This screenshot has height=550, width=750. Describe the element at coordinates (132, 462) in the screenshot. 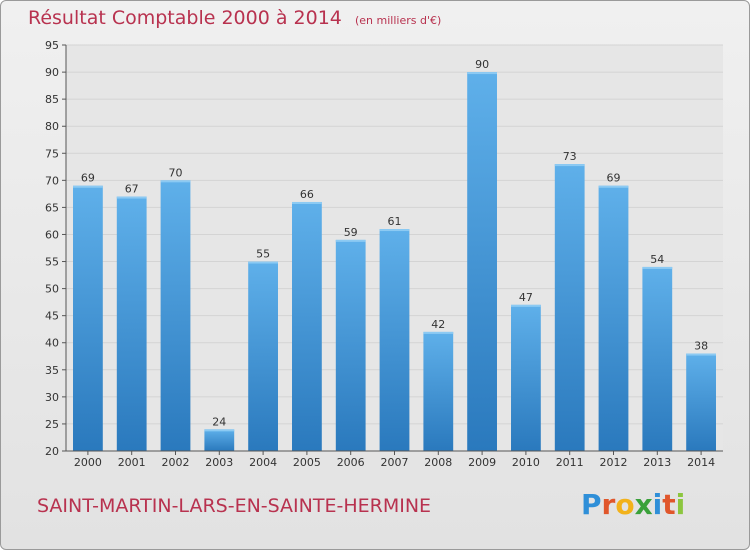

I see `x-tick-label: 2001` at that location.